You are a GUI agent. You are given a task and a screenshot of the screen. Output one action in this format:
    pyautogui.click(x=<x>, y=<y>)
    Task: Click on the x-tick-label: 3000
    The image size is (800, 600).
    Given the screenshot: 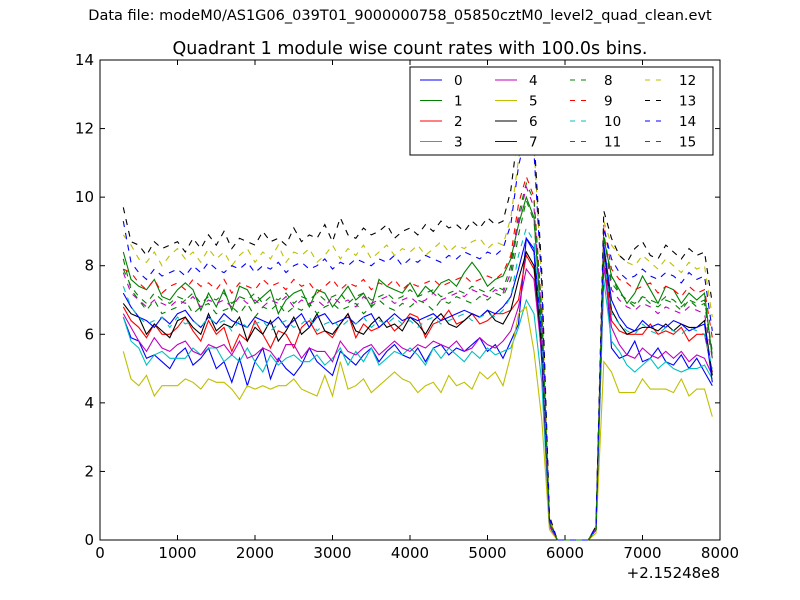 What is the action you would take?
    pyautogui.click(x=332, y=553)
    